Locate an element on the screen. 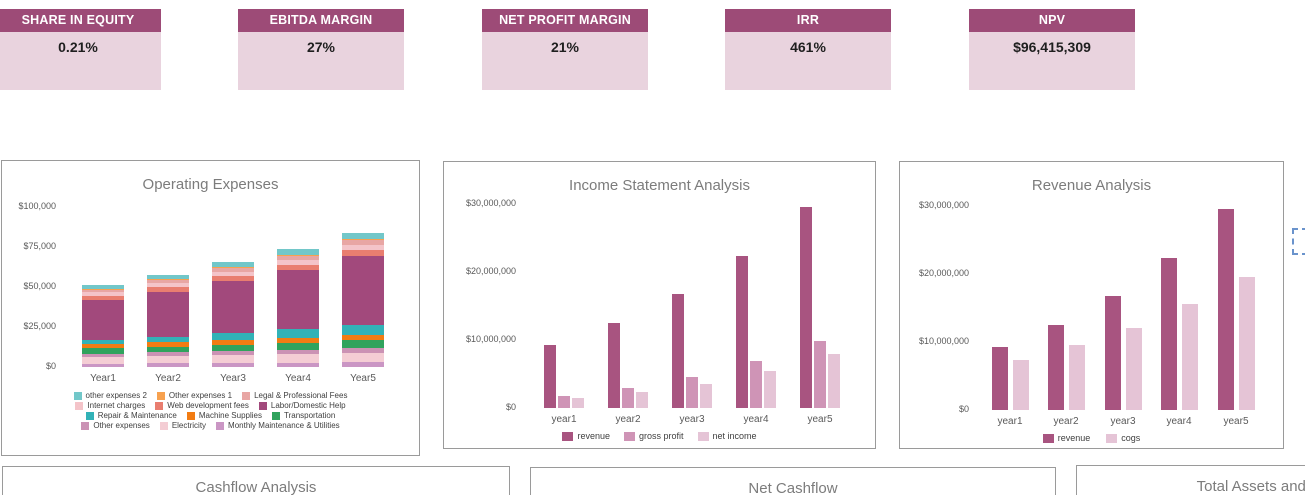 This screenshot has height=495, width=1305. legend-label: Internet charges is located at coordinates (116, 405).